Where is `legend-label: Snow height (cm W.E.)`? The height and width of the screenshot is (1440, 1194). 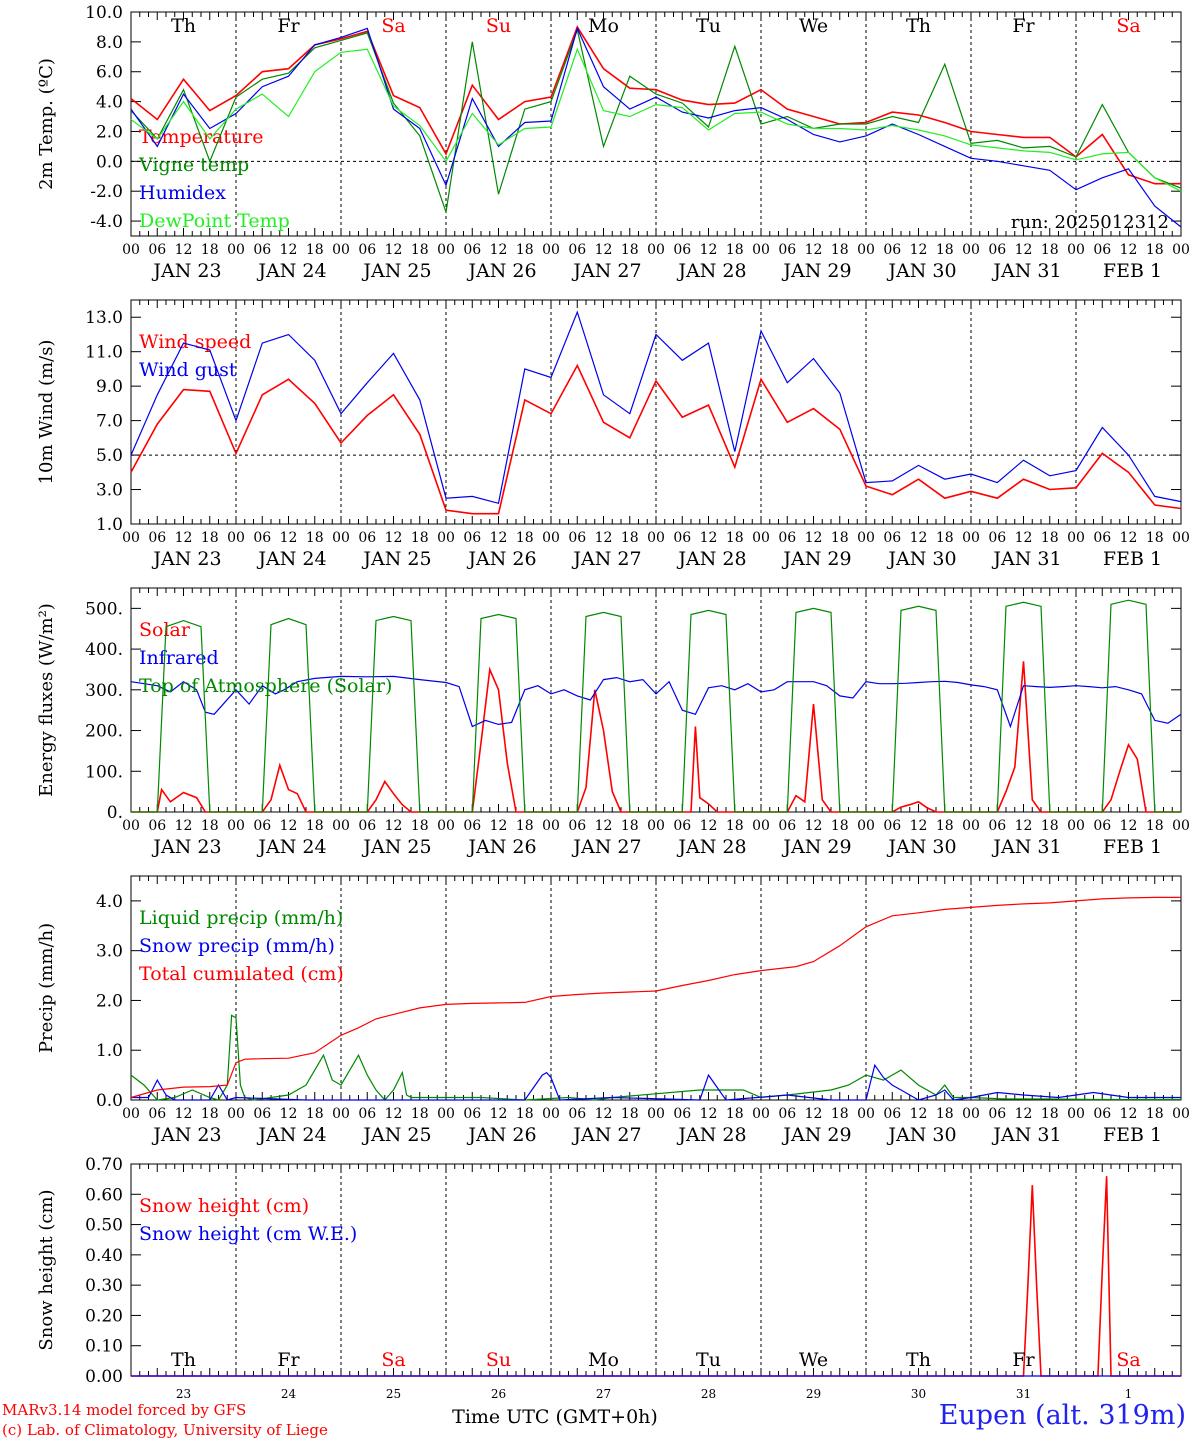
legend-label: Snow height (cm W.E.) is located at coordinates (248, 1234).